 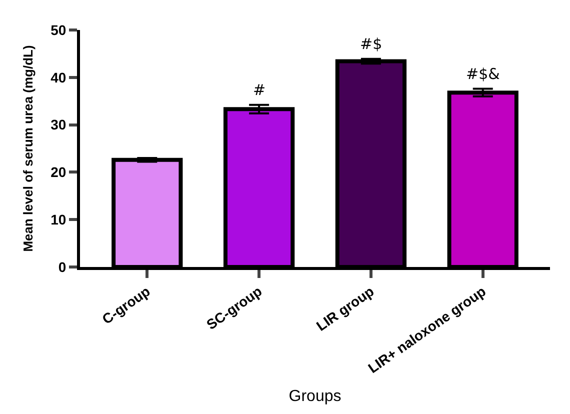 What do you see at coordinates (259, 90) in the screenshot?
I see `annotation: #` at bounding box center [259, 90].